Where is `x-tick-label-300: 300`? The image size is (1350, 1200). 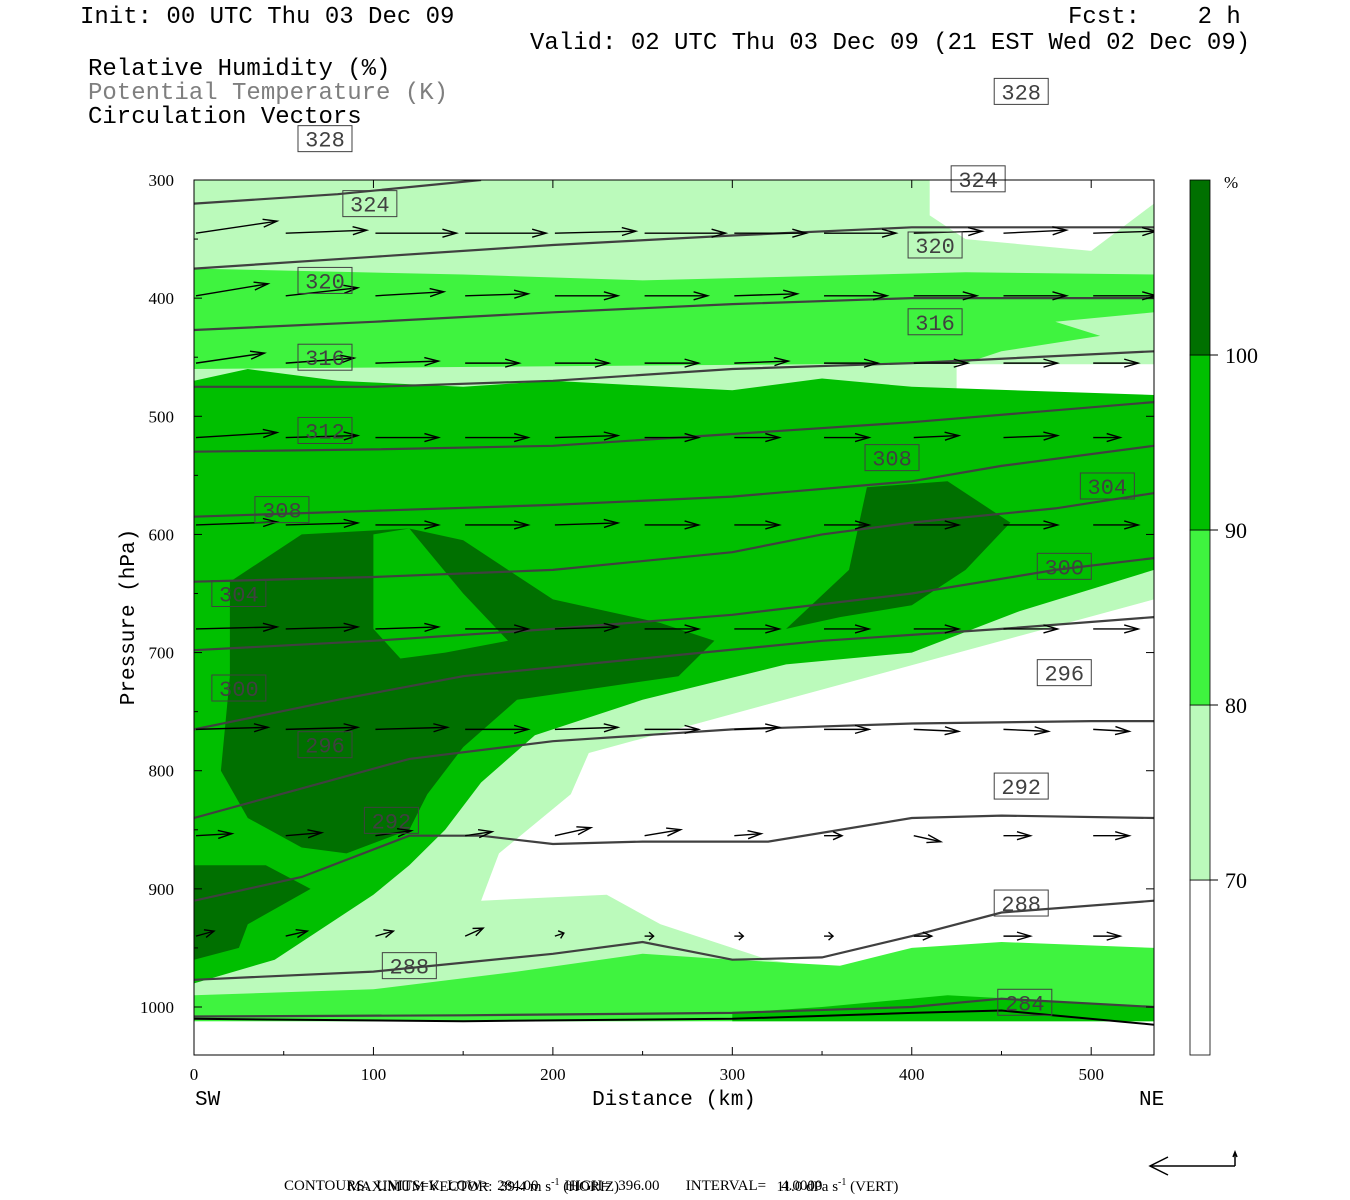 x-tick-label-300: 300 is located at coordinates (733, 1074).